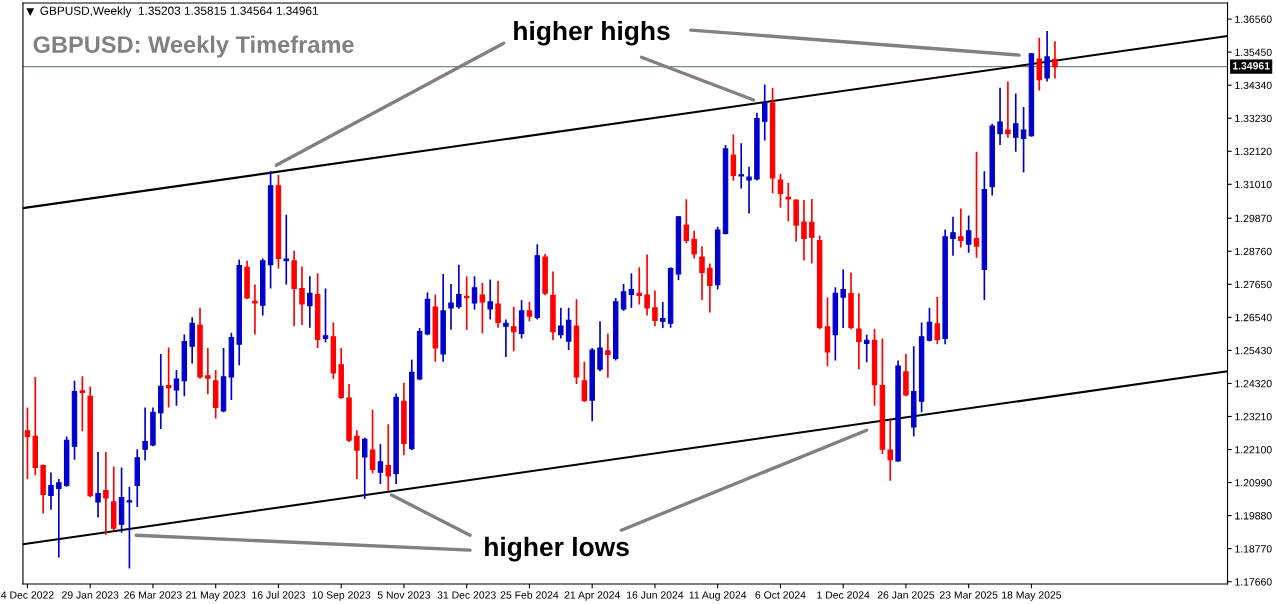  What do you see at coordinates (1253, 251) in the screenshot?
I see `y-tick-label: 1.28760` at bounding box center [1253, 251].